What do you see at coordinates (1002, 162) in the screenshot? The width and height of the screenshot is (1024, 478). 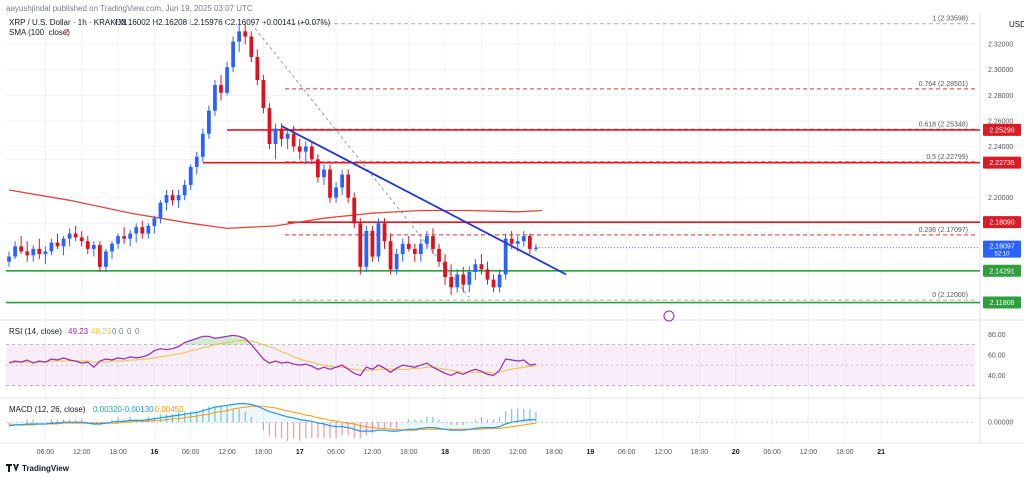 I see `price-tag-resistance: 2.22735` at bounding box center [1002, 162].